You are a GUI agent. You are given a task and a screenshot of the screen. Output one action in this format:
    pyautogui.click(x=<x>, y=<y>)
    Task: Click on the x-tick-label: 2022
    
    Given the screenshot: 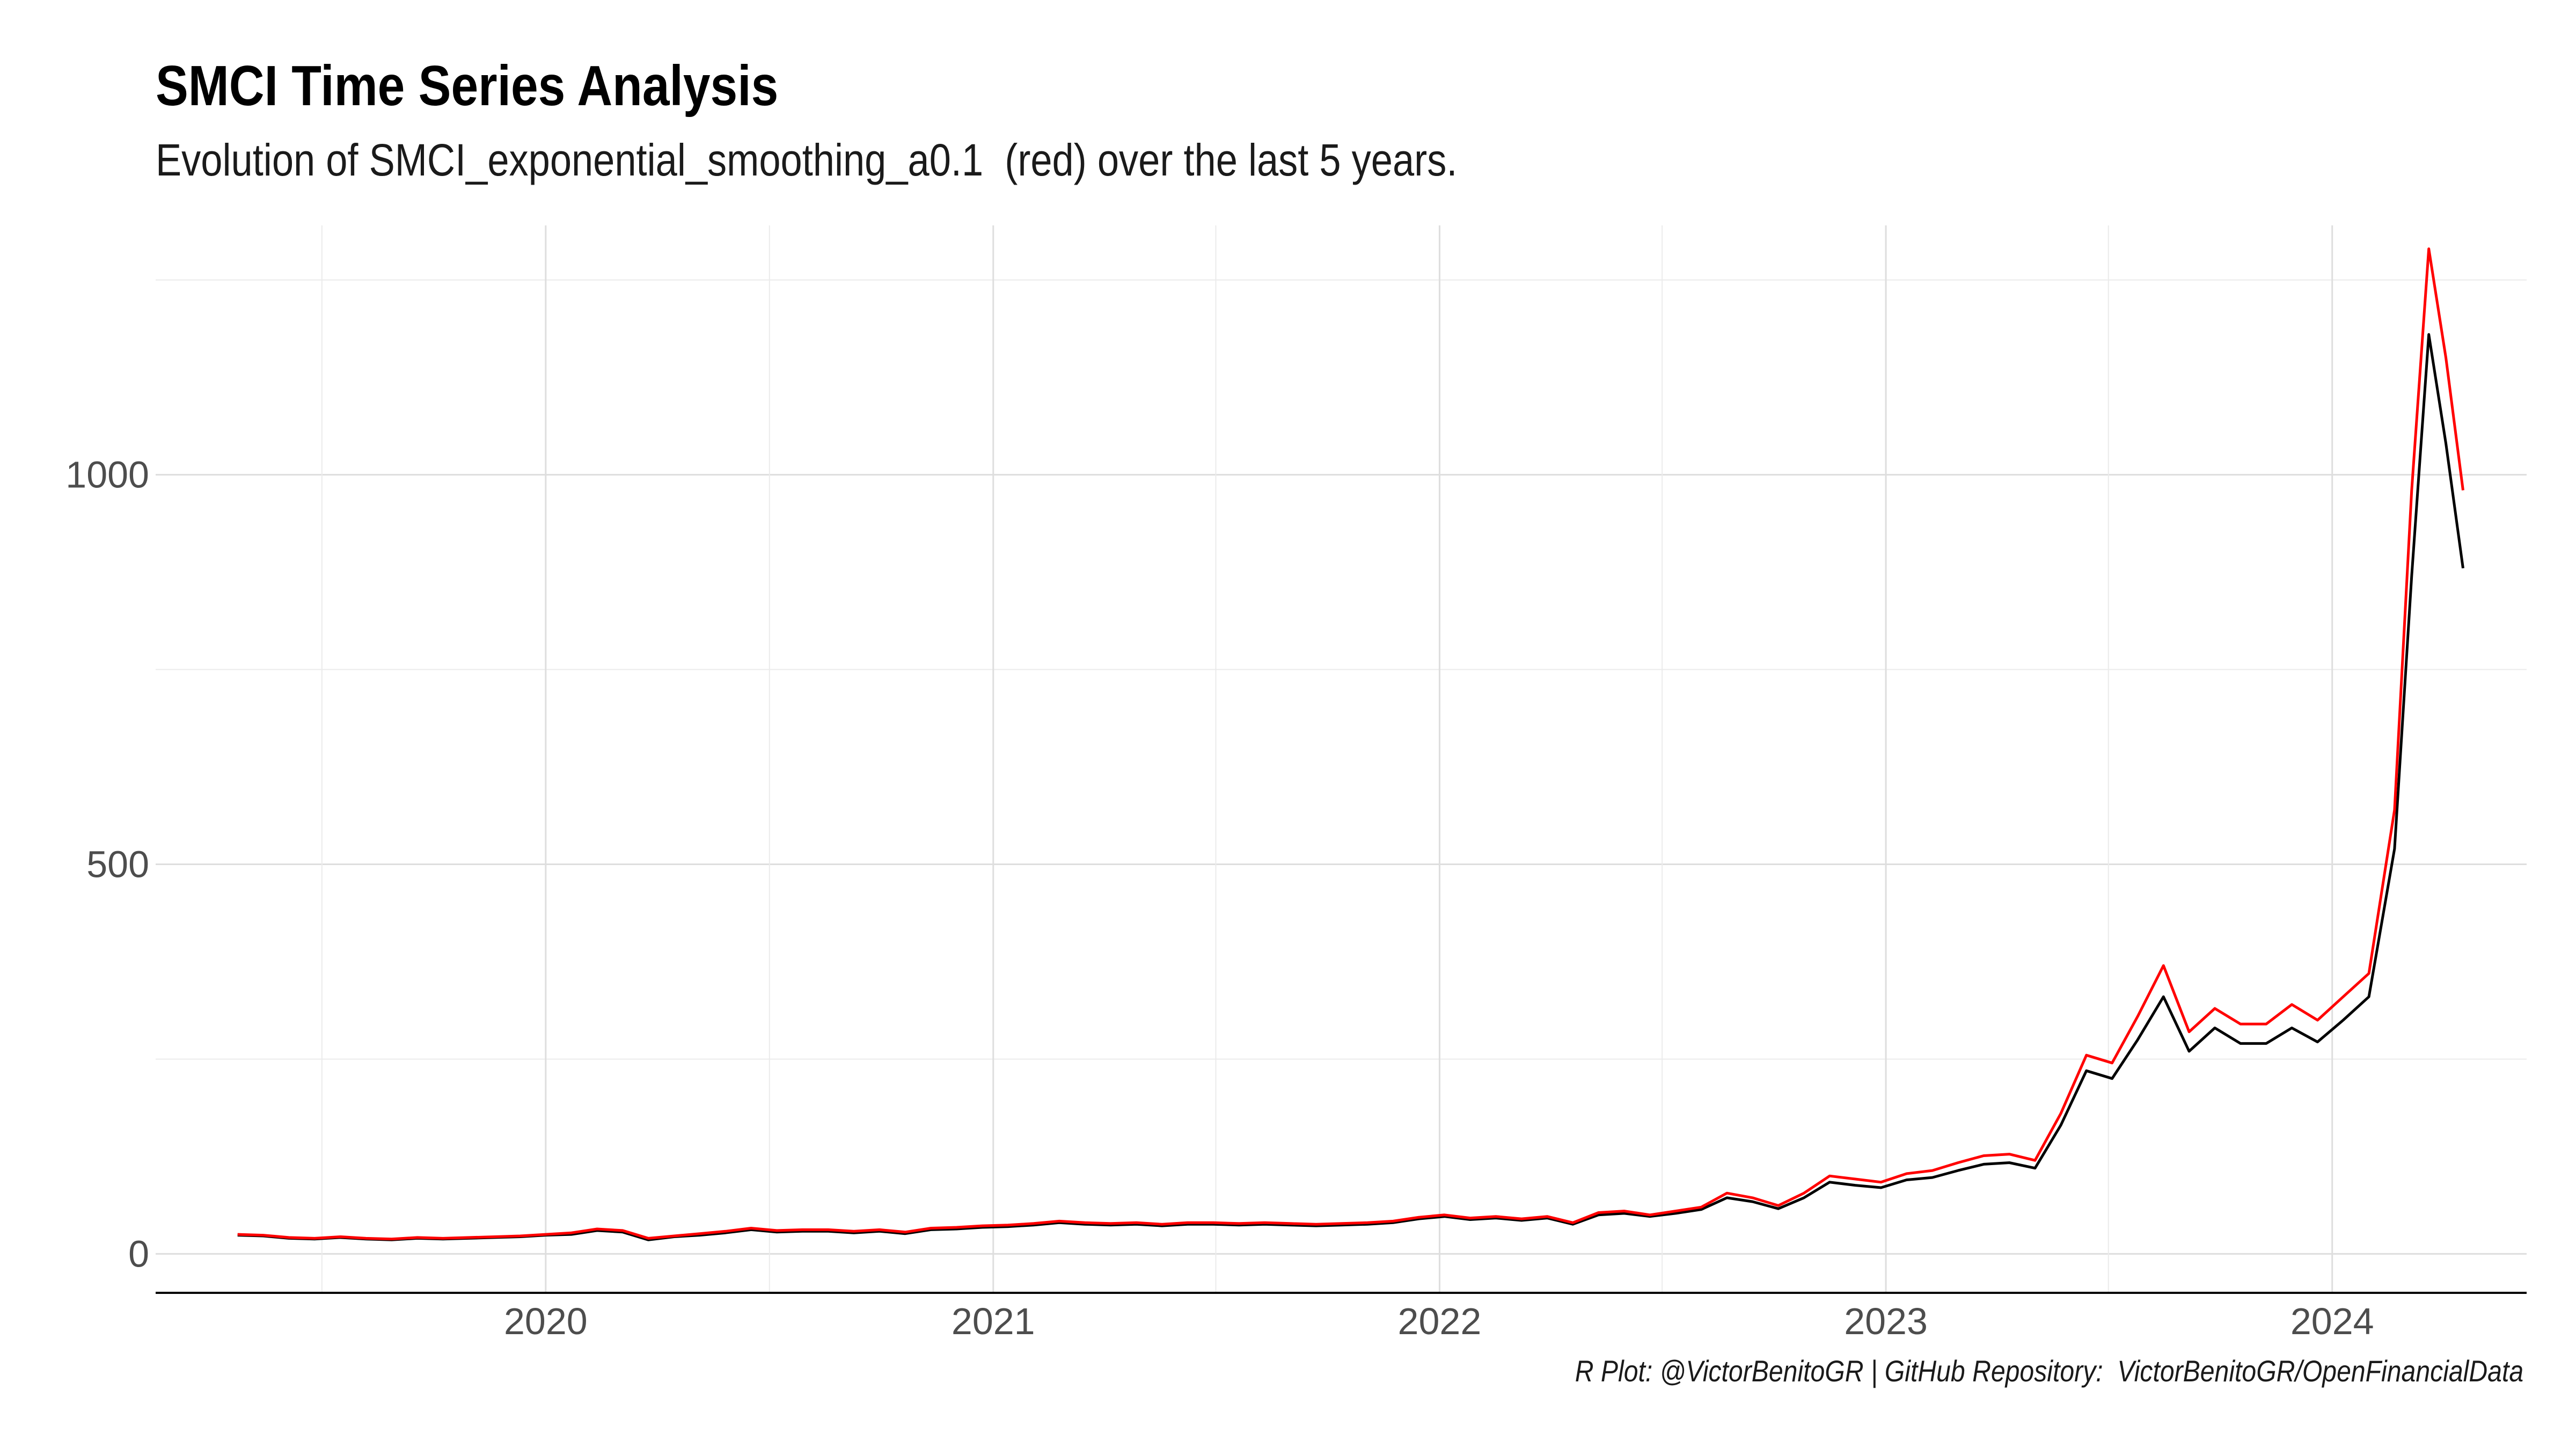 What is the action you would take?
    pyautogui.click(x=1440, y=1321)
    